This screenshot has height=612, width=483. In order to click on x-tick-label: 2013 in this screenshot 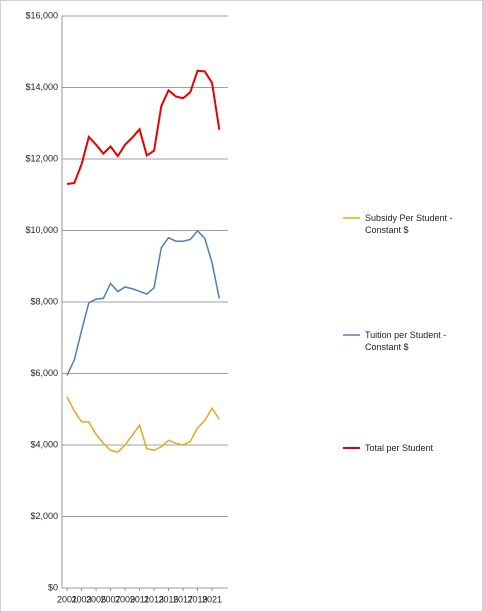, I will do `click(154, 599)`.